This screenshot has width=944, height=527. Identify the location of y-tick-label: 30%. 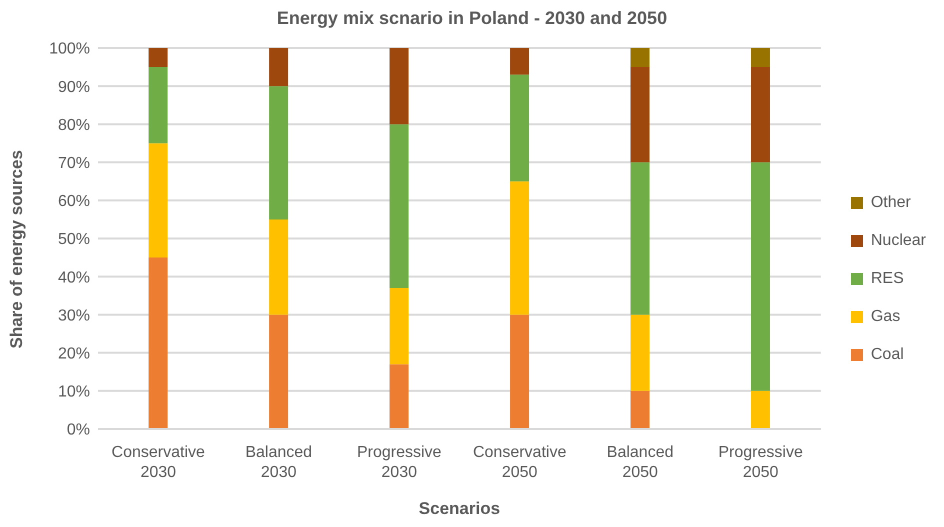
(74, 315).